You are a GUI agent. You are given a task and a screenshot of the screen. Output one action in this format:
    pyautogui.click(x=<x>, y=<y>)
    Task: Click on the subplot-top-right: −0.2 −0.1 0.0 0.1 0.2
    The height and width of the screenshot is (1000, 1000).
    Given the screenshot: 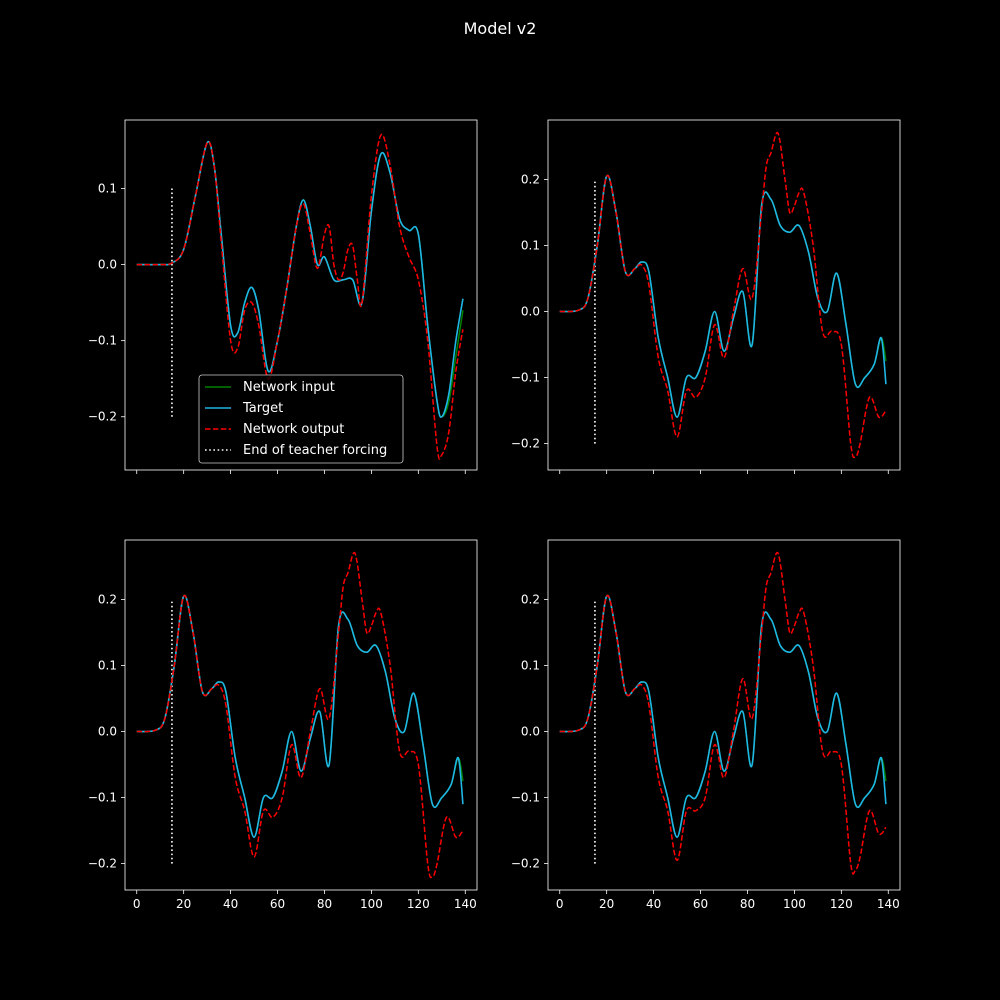 What is the action you would take?
    pyautogui.click(x=706, y=296)
    